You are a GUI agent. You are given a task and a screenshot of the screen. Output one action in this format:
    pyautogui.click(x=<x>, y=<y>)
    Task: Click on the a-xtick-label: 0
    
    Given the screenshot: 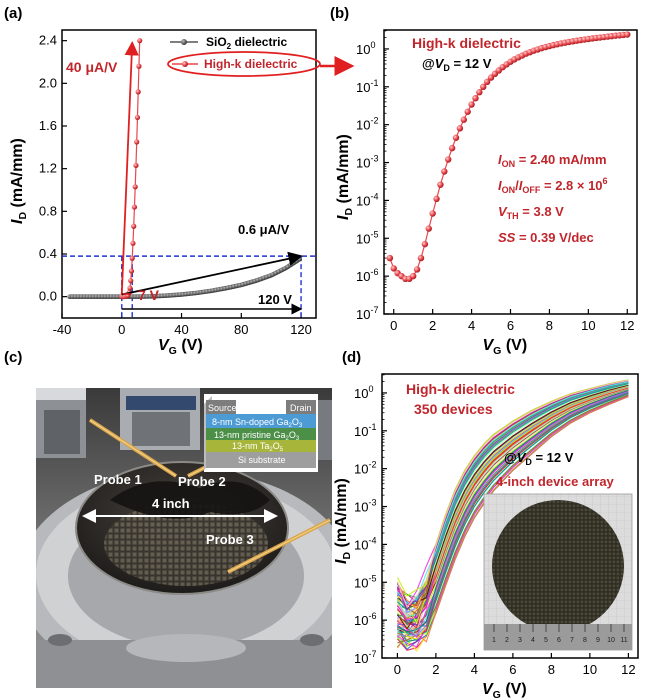 What is the action you would take?
    pyautogui.click(x=121, y=329)
    